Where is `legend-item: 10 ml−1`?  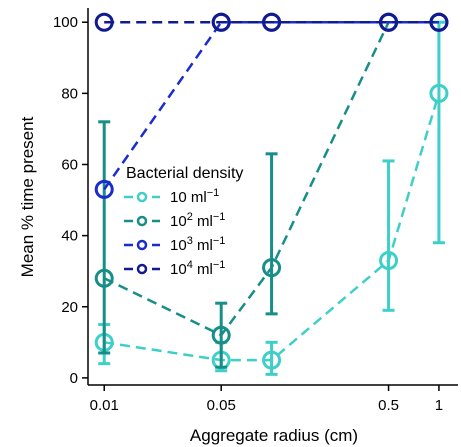
legend-item: 10 ml−1 is located at coordinates (171, 196).